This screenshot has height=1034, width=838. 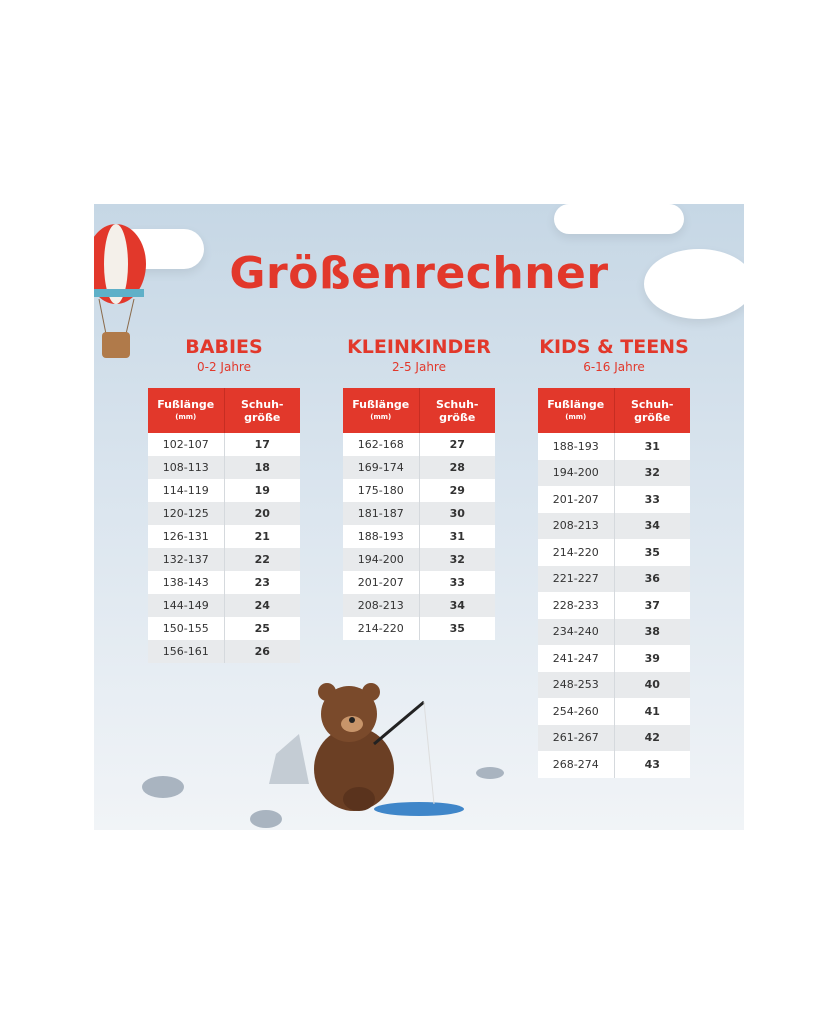 What do you see at coordinates (457, 490) in the screenshot?
I see `shoe-size-cell: 29` at bounding box center [457, 490].